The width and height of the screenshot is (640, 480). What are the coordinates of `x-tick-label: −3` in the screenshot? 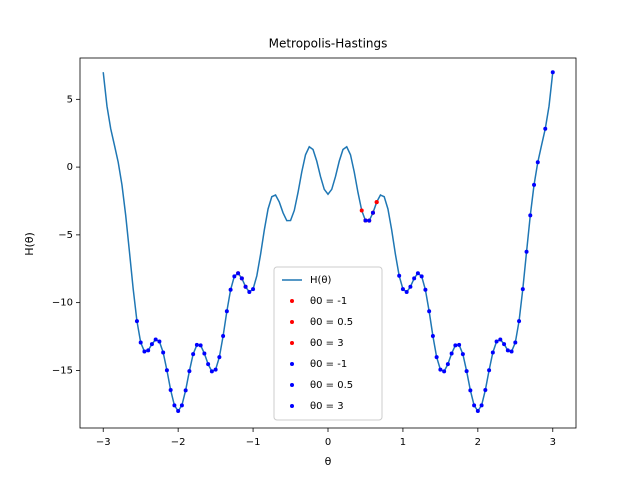 It's located at (103, 442).